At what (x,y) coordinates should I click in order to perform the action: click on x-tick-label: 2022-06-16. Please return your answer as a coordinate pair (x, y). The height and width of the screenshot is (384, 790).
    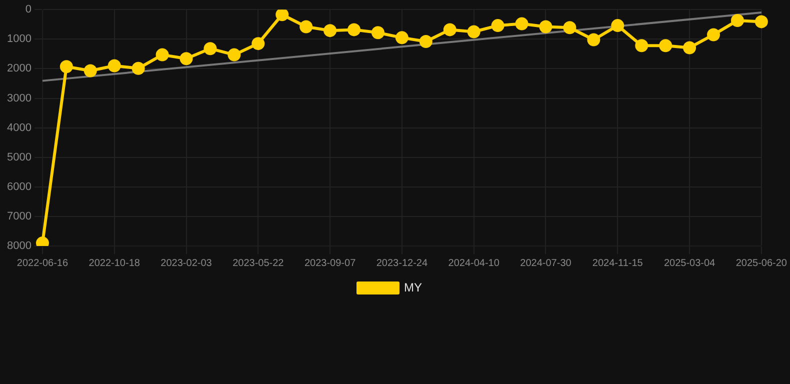
    Looking at the image, I should click on (42, 263).